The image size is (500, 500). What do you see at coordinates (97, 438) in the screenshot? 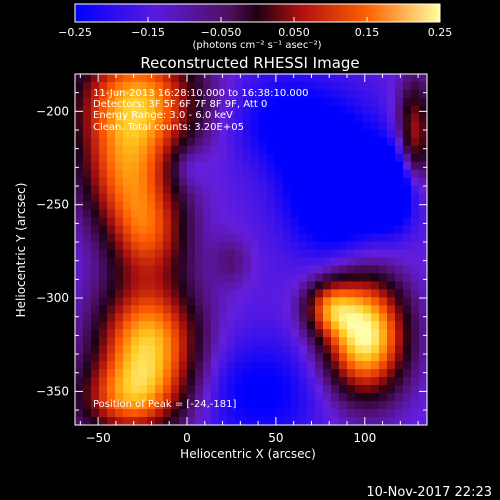
I see `x-tick-label: −50` at bounding box center [97, 438].